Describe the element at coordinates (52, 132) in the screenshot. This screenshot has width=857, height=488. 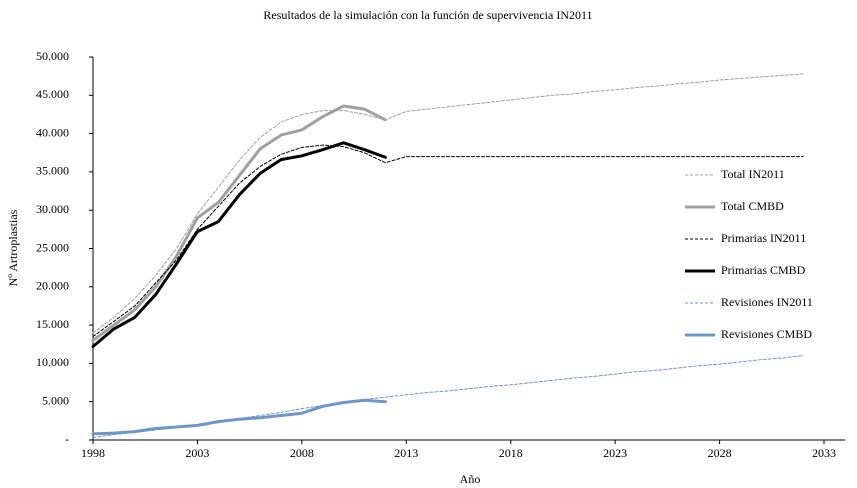
I see `y-tick-label: 40.000` at that location.